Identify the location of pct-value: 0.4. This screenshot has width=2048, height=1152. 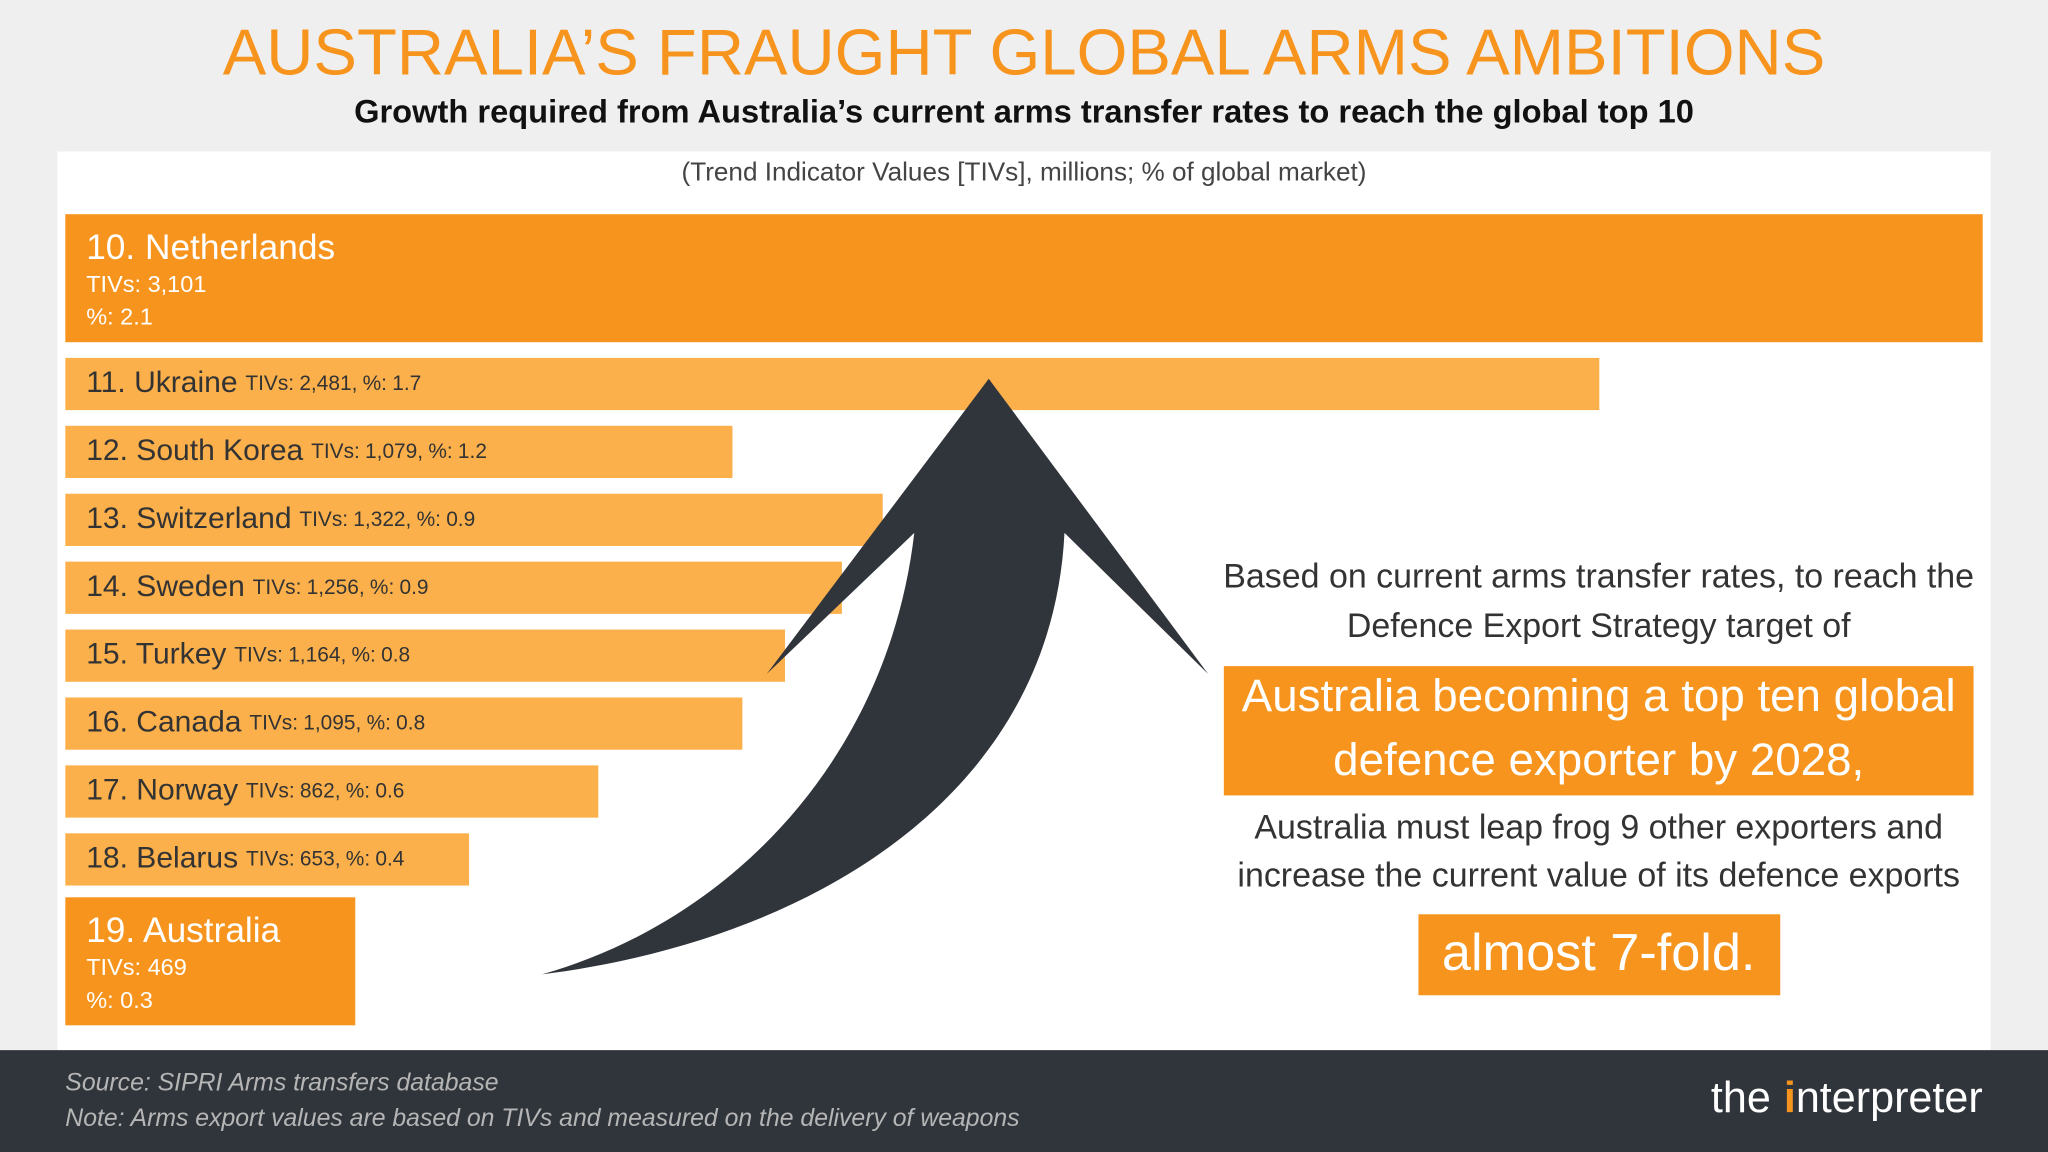
(389, 858).